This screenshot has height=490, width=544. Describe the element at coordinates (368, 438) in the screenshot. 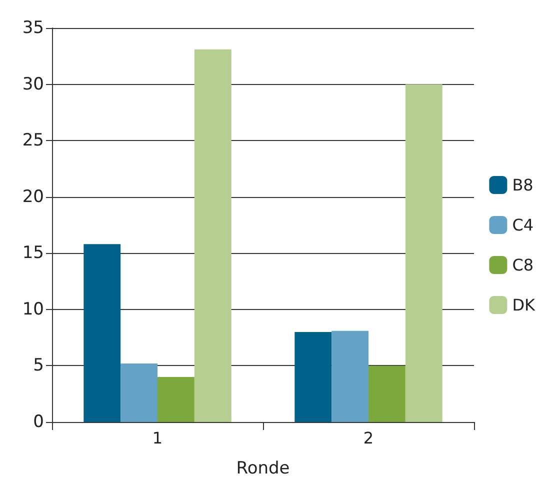

I see `x-tick-label: 2` at that location.